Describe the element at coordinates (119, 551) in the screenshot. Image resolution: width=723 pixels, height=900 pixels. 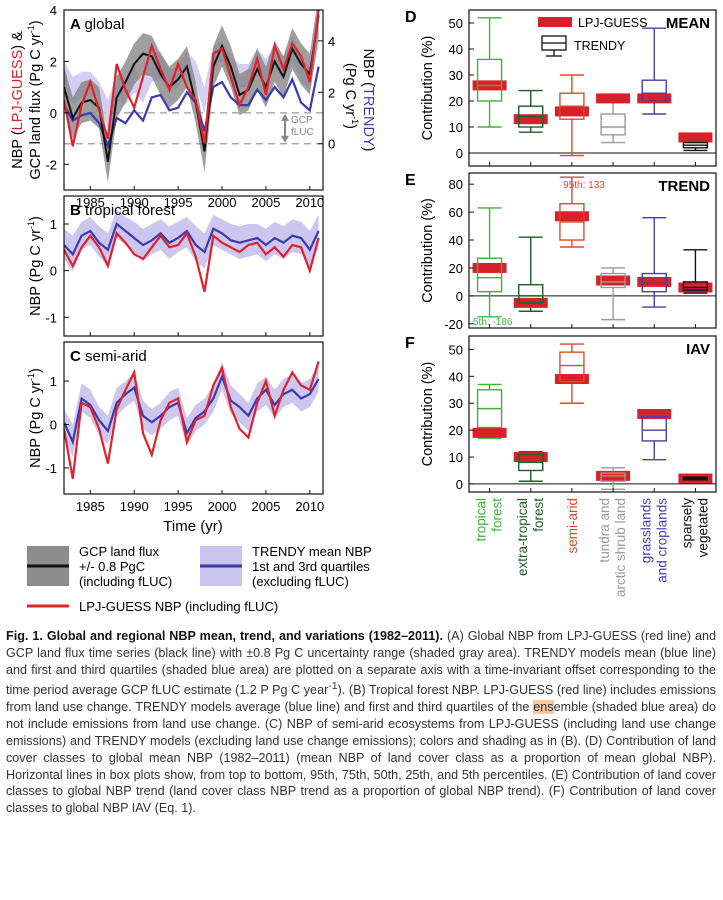
I see `legend-gcp-label-1: GCP land flux` at that location.